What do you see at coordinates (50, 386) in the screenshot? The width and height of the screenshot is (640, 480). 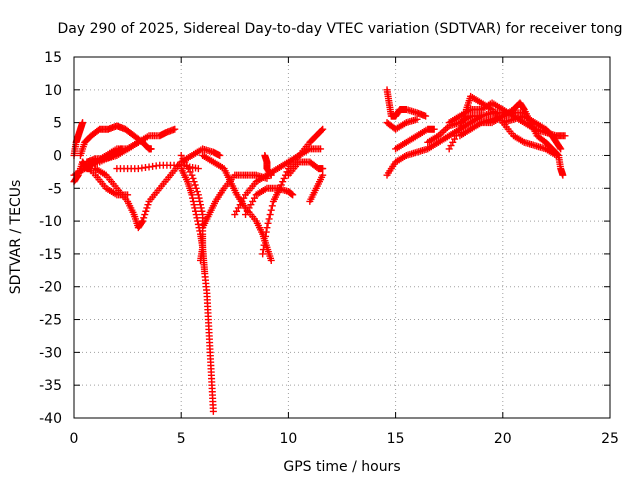 I see `y-tick-label: -35` at bounding box center [50, 386].